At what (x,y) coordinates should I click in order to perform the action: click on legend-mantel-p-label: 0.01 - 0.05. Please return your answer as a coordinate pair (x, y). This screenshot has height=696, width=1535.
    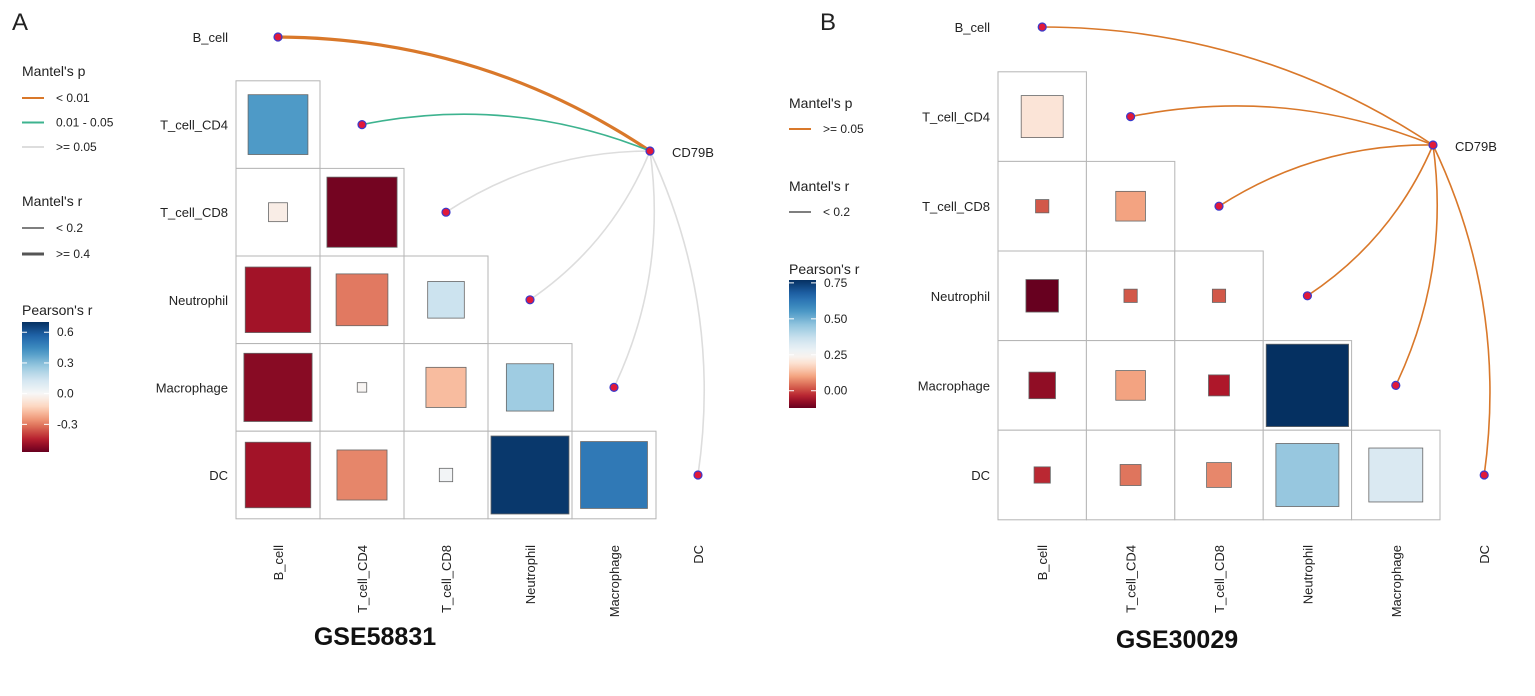
    Looking at the image, I should click on (85, 123).